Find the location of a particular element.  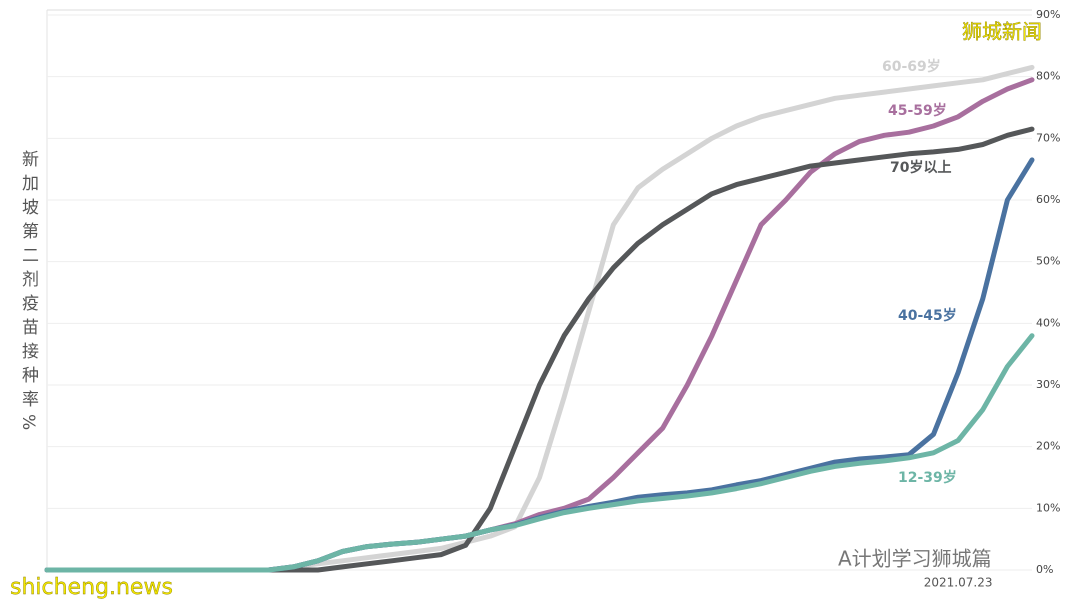

y-tick-label: 90% is located at coordinates (1048, 14).